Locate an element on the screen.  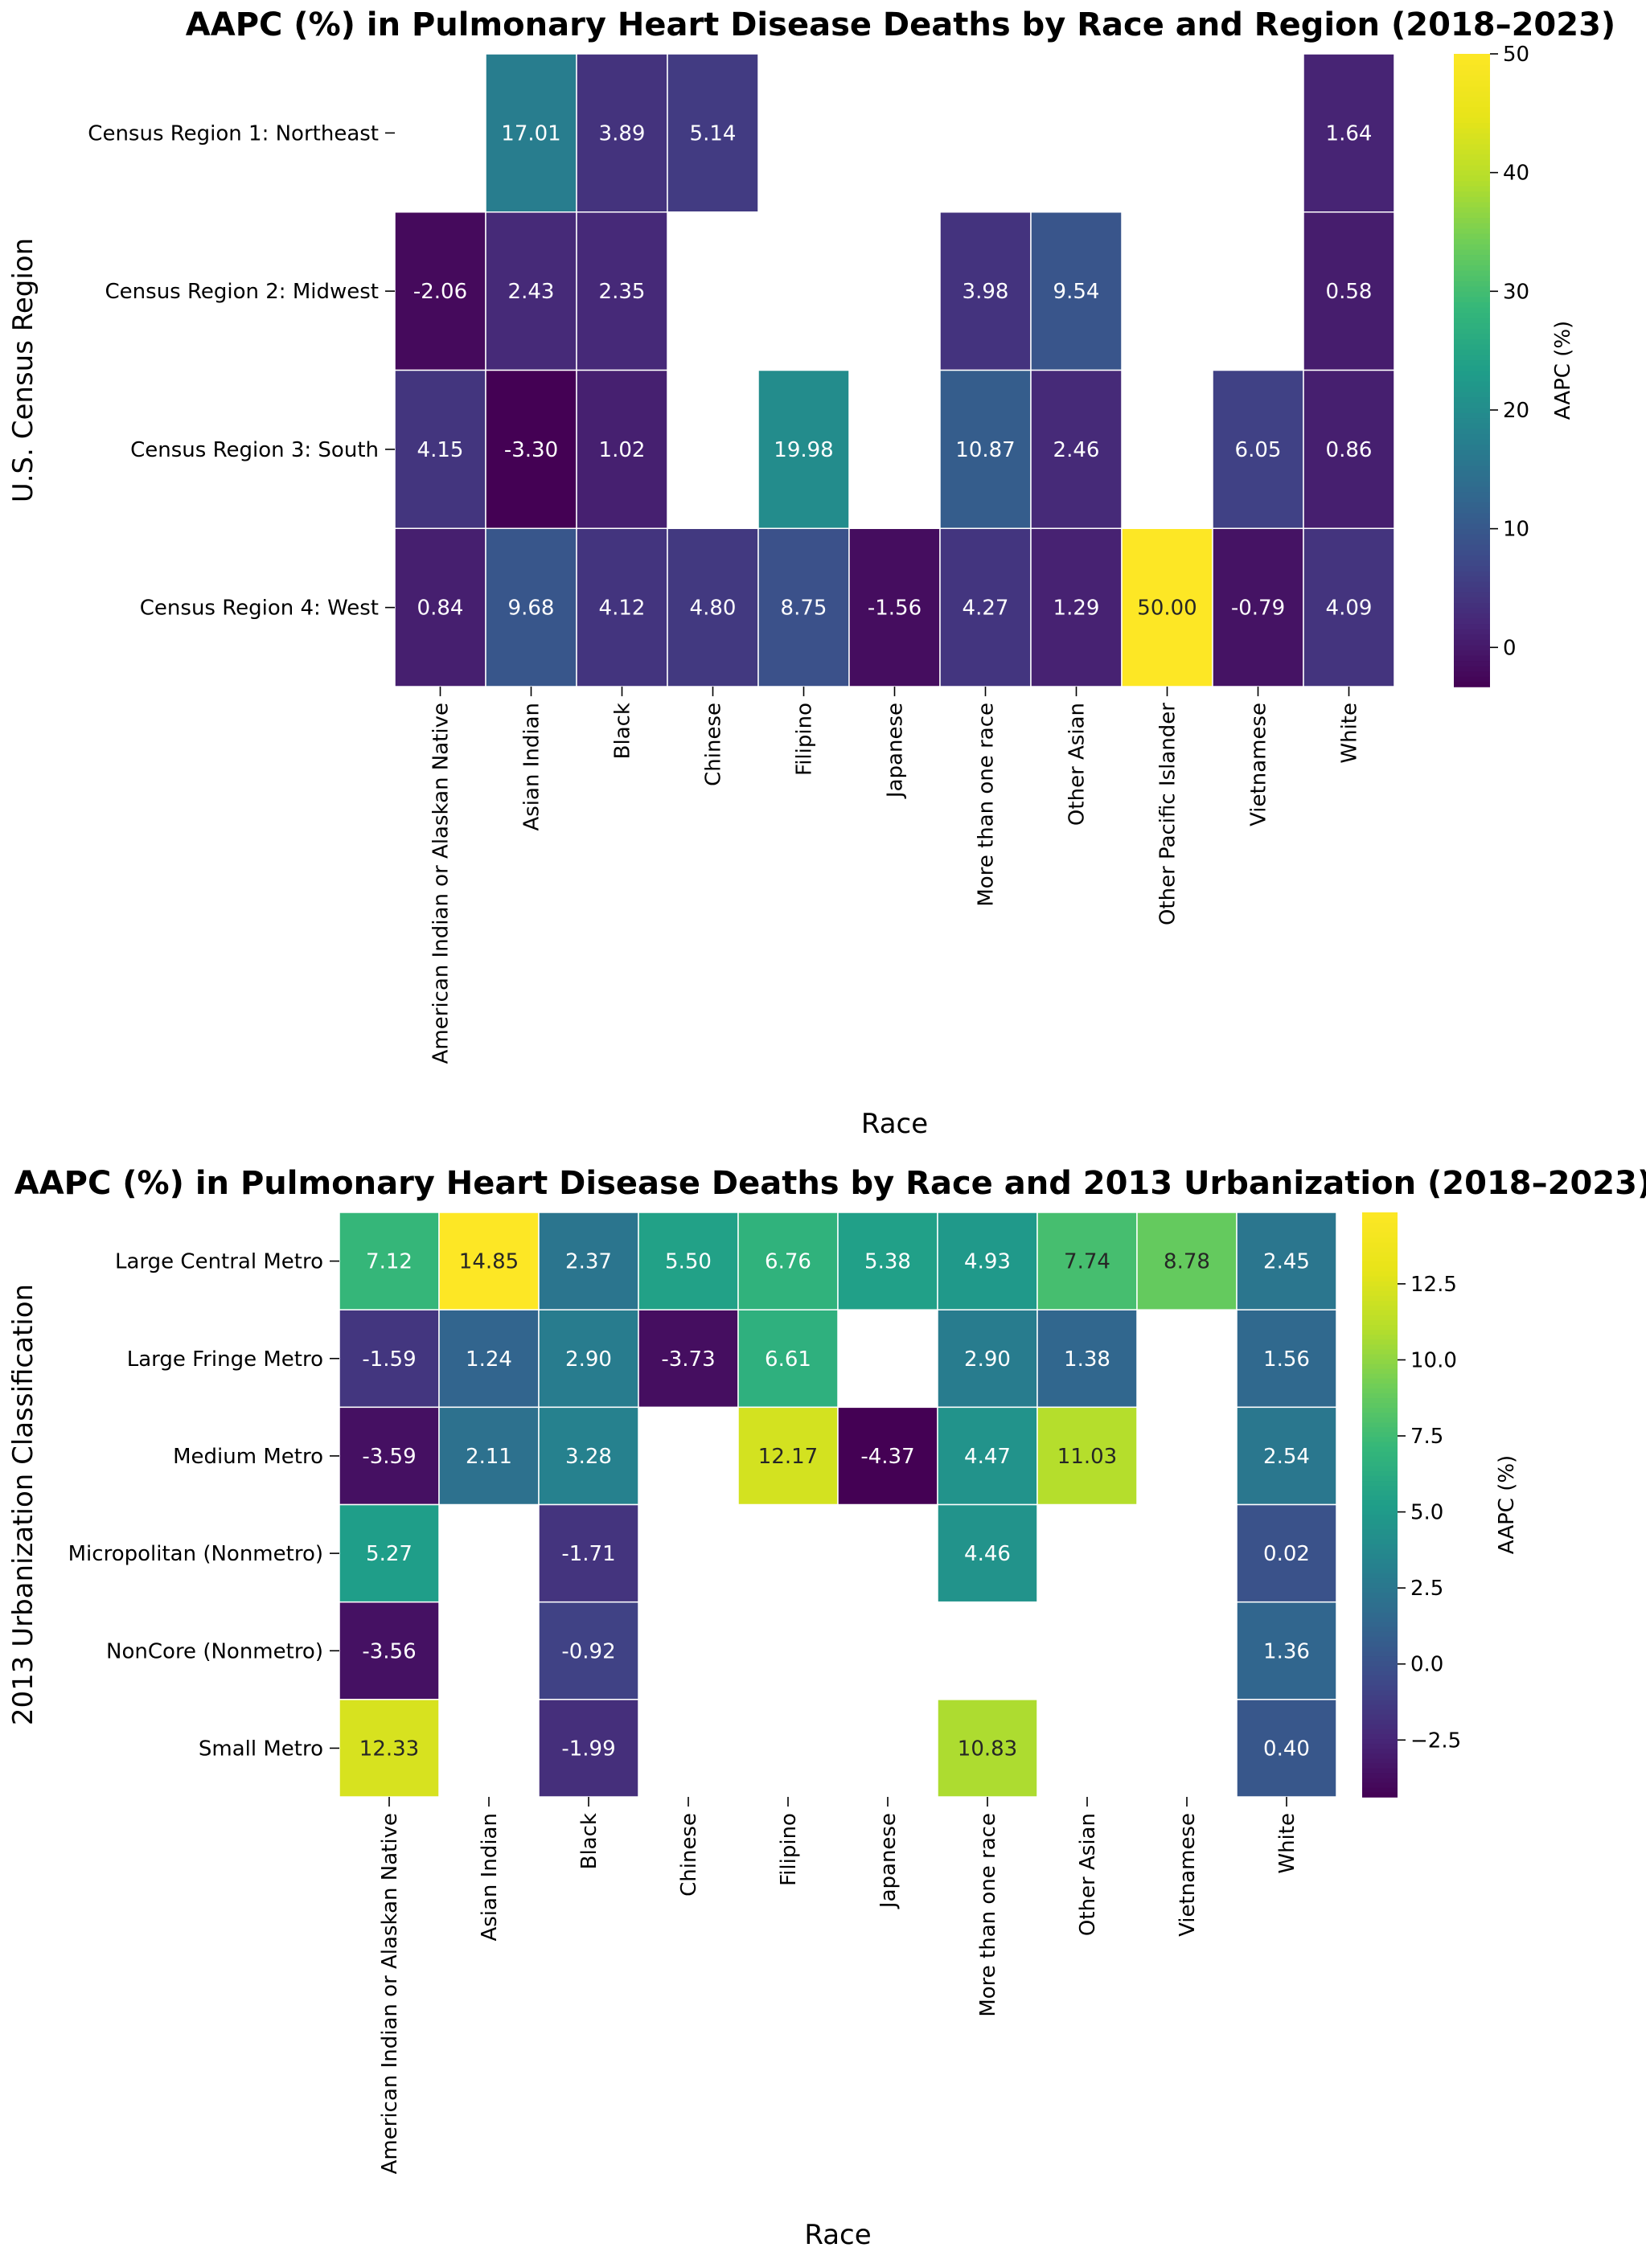
x-tick-label: Black is located at coordinates (623, 731).